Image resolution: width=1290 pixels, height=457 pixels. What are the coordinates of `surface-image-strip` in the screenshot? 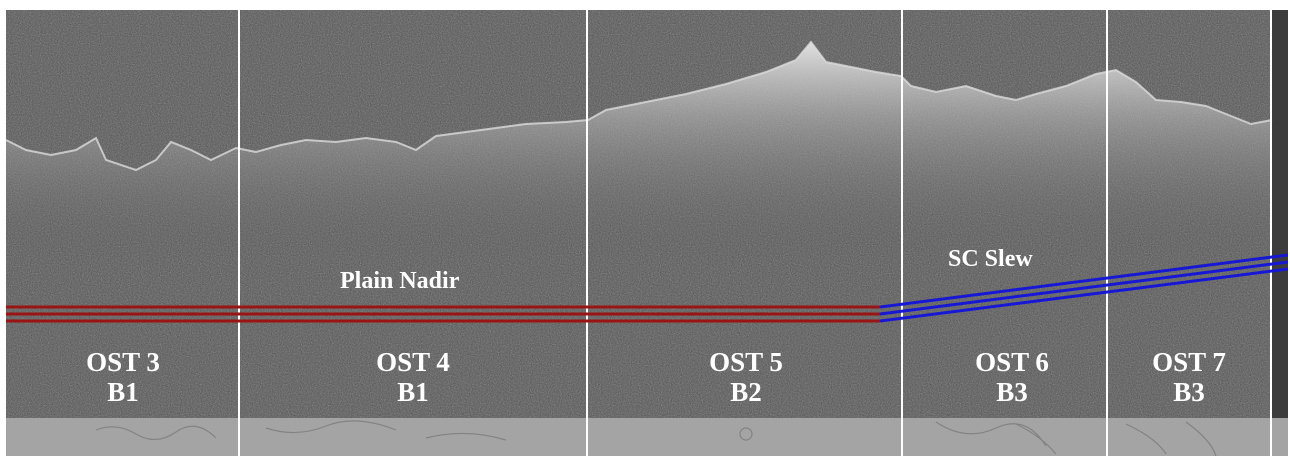 It's located at (647, 437).